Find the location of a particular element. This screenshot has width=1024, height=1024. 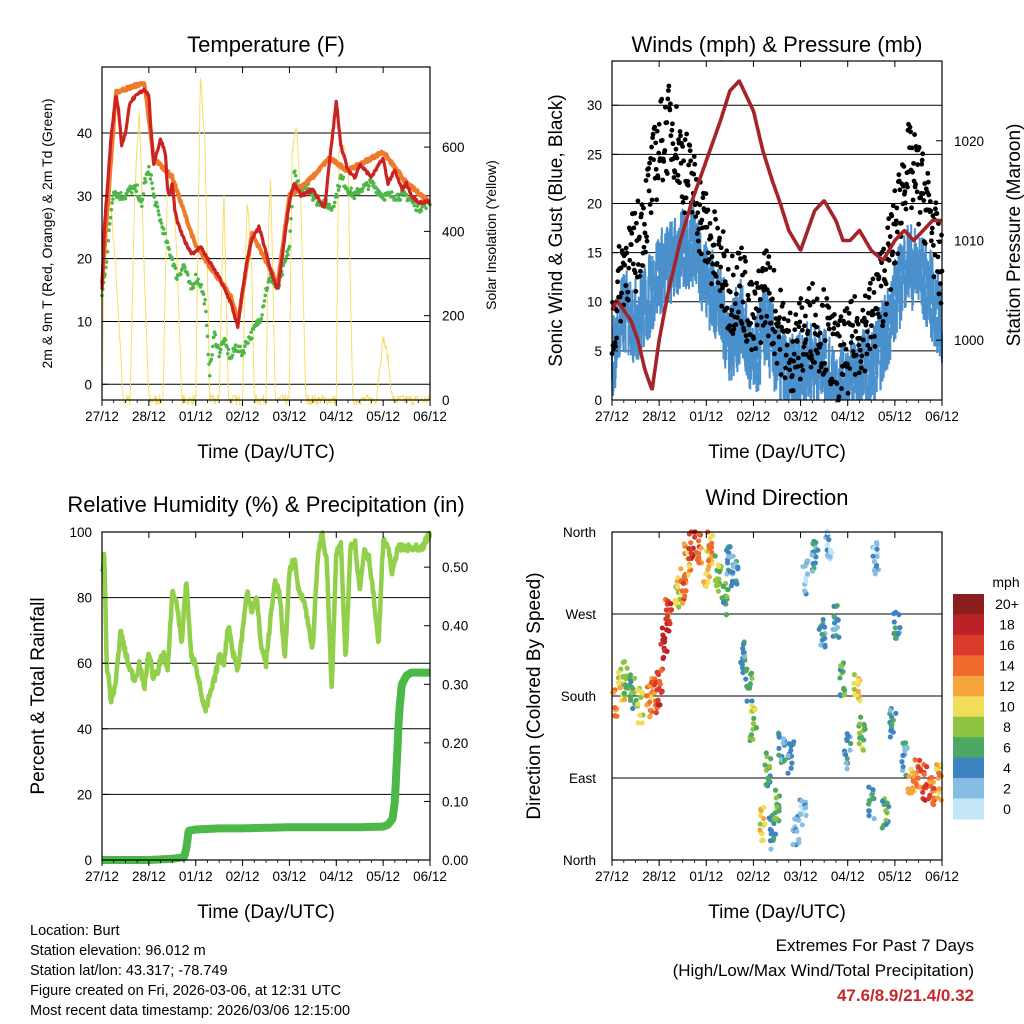

colorbar-label: 18 is located at coordinates (1007, 625).